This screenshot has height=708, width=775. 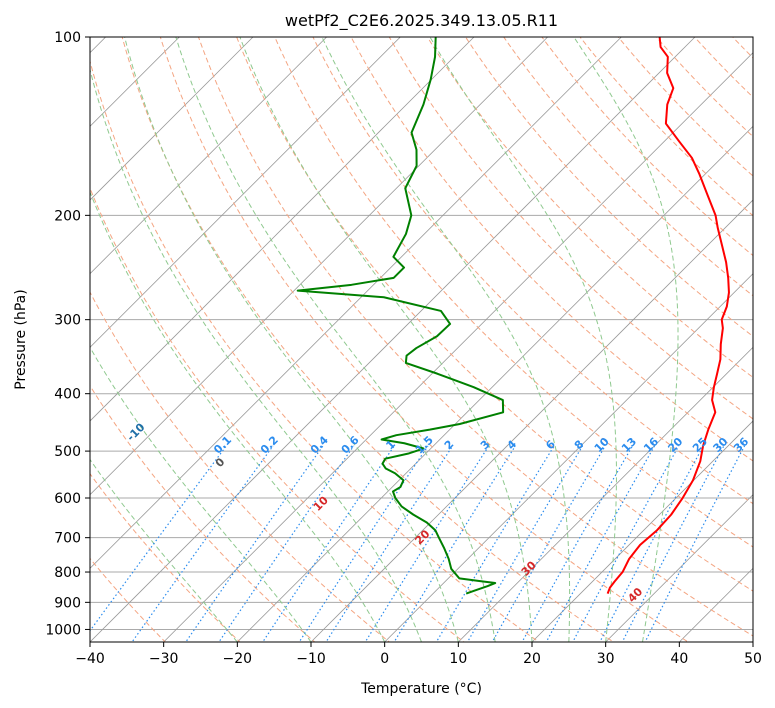 I want to click on mixing-ratio-label: 8, so click(x=579, y=445).